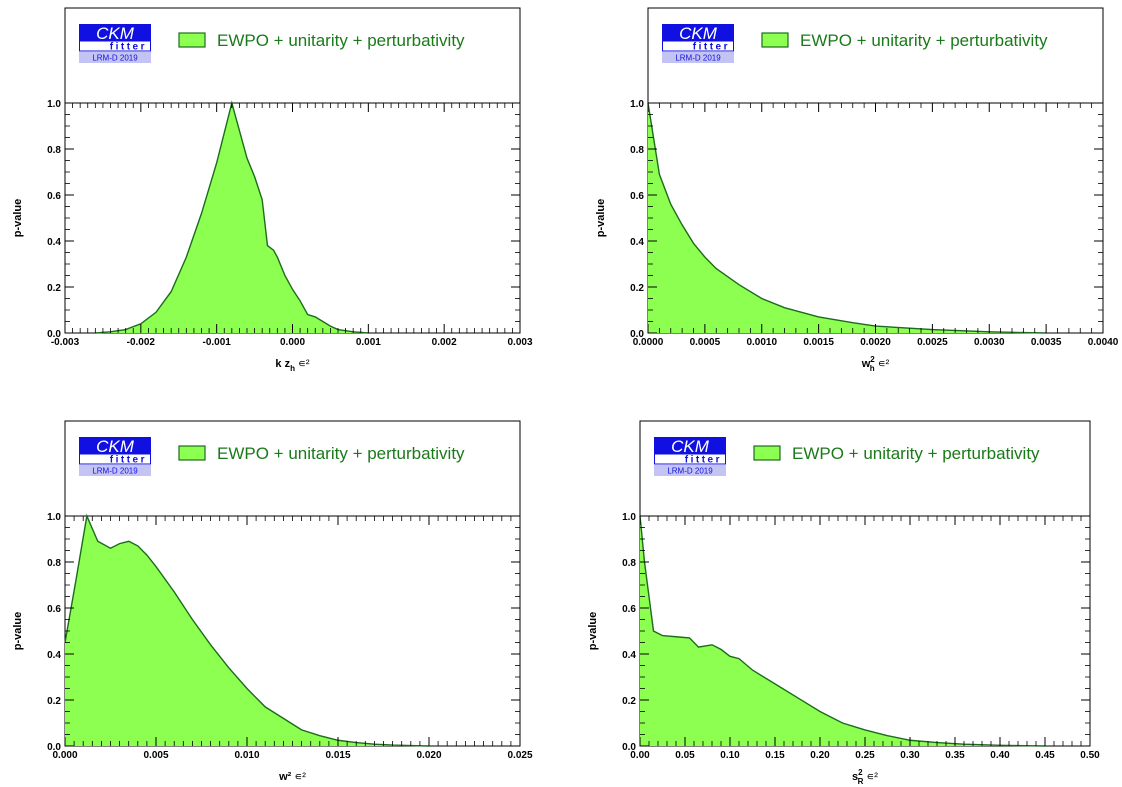 This screenshot has width=1122, height=787. I want to click on x-axis-label: w² ∊², so click(292, 777).